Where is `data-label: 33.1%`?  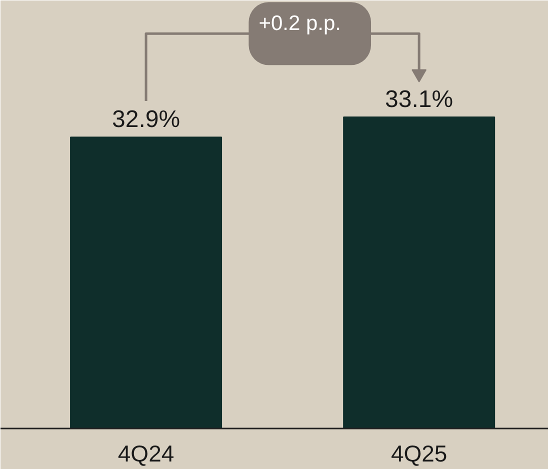 data-label: 33.1% is located at coordinates (419, 100).